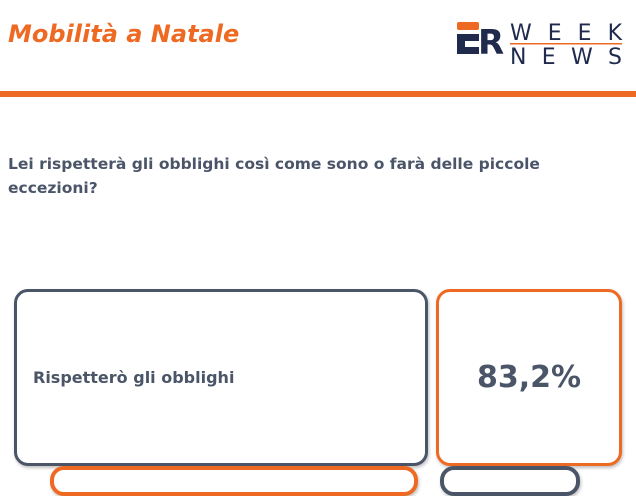 Image resolution: width=636 pixels, height=496 pixels. Describe the element at coordinates (491, 43) in the screenshot. I see `svg-text: R` at that location.